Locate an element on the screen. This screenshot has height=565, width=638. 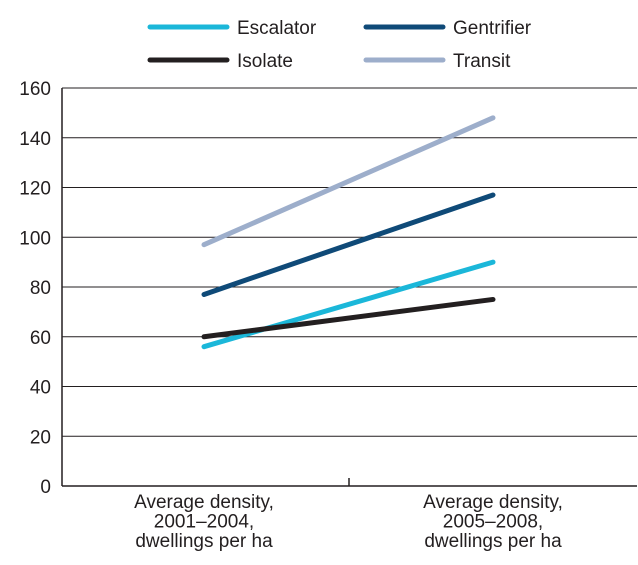
series-line-isolate is located at coordinates (348, 318).